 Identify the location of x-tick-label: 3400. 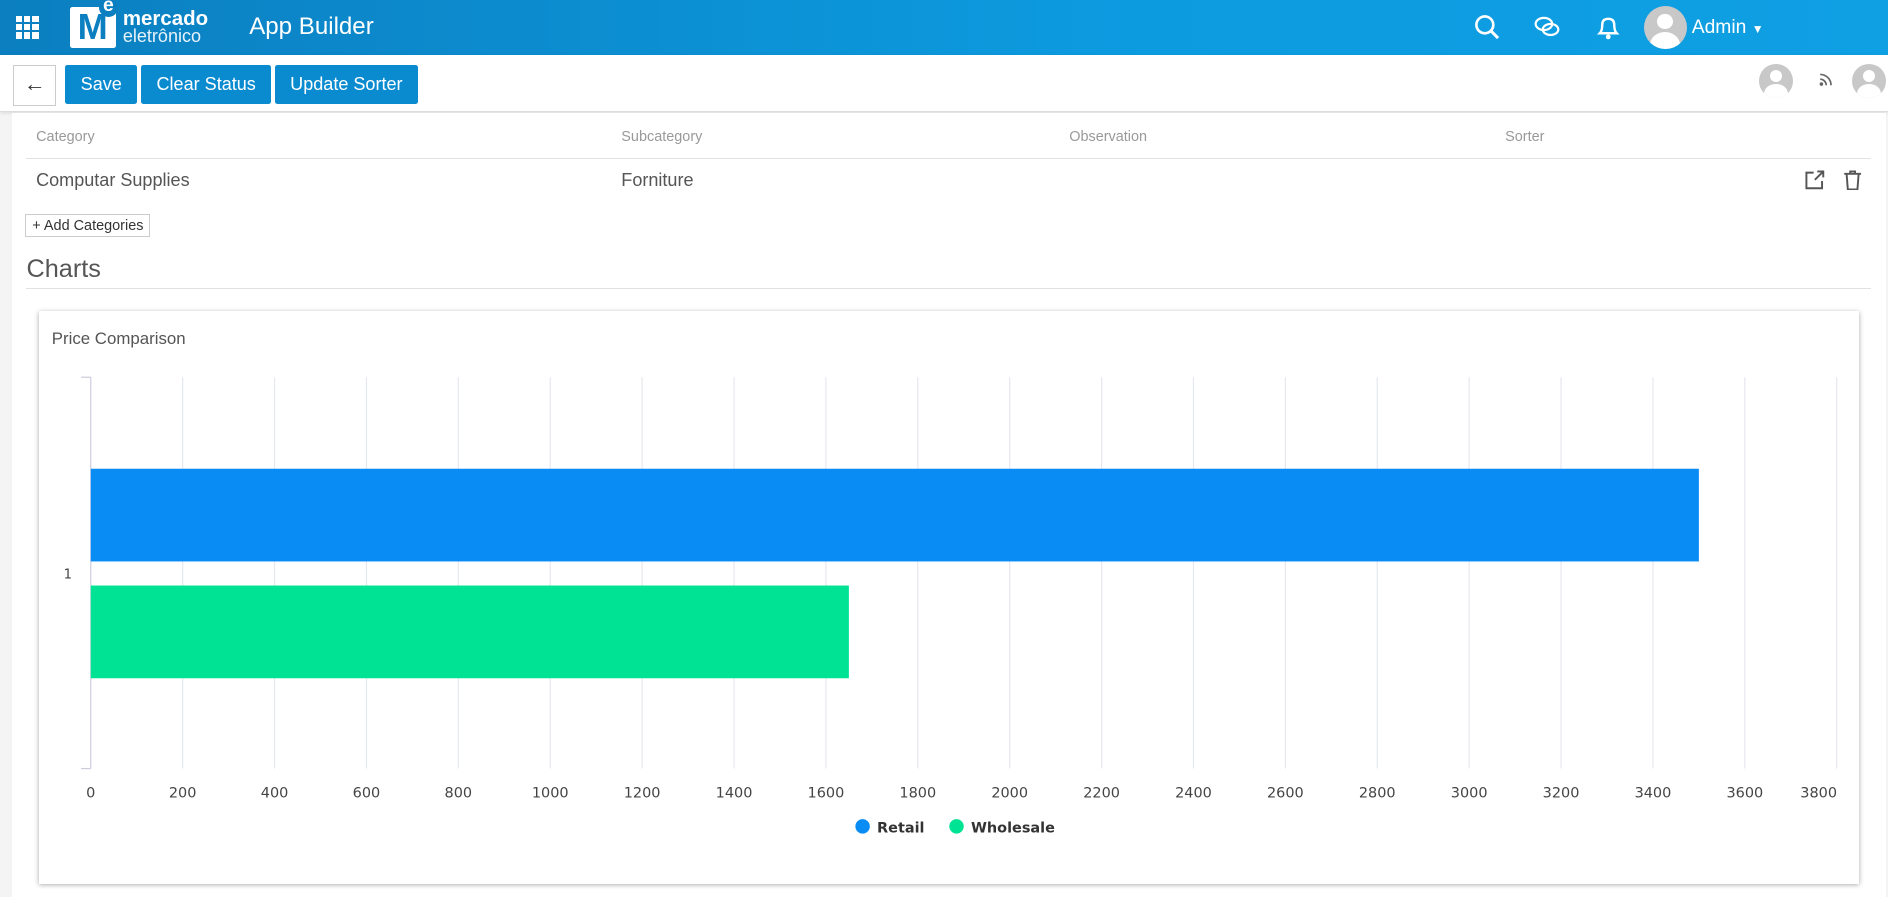
(1652, 793).